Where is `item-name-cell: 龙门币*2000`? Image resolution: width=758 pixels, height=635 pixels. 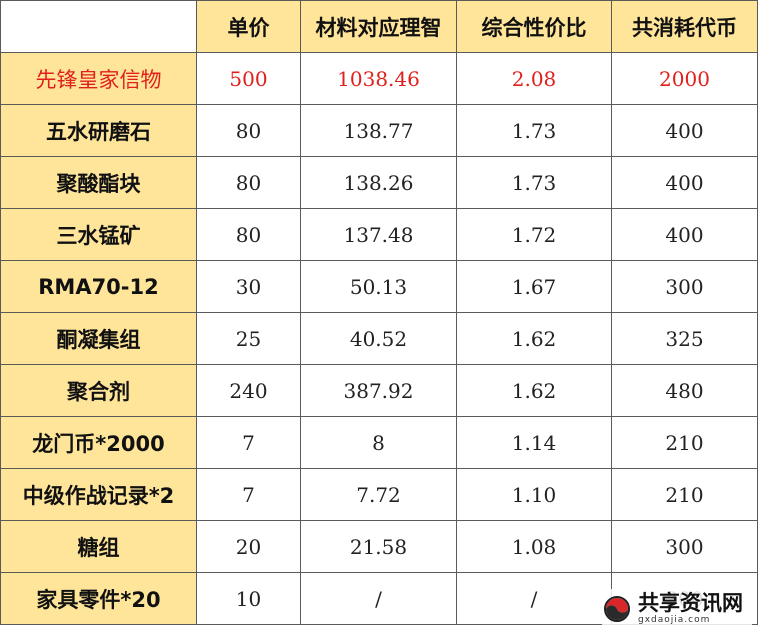
item-name-cell: 龙门币*2000 is located at coordinates (98, 442).